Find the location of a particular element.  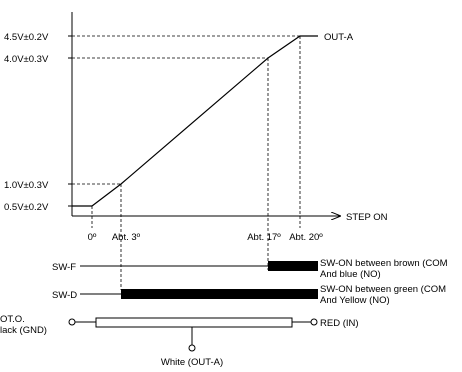

x-axis-label: STEP ON is located at coordinates (367, 217).